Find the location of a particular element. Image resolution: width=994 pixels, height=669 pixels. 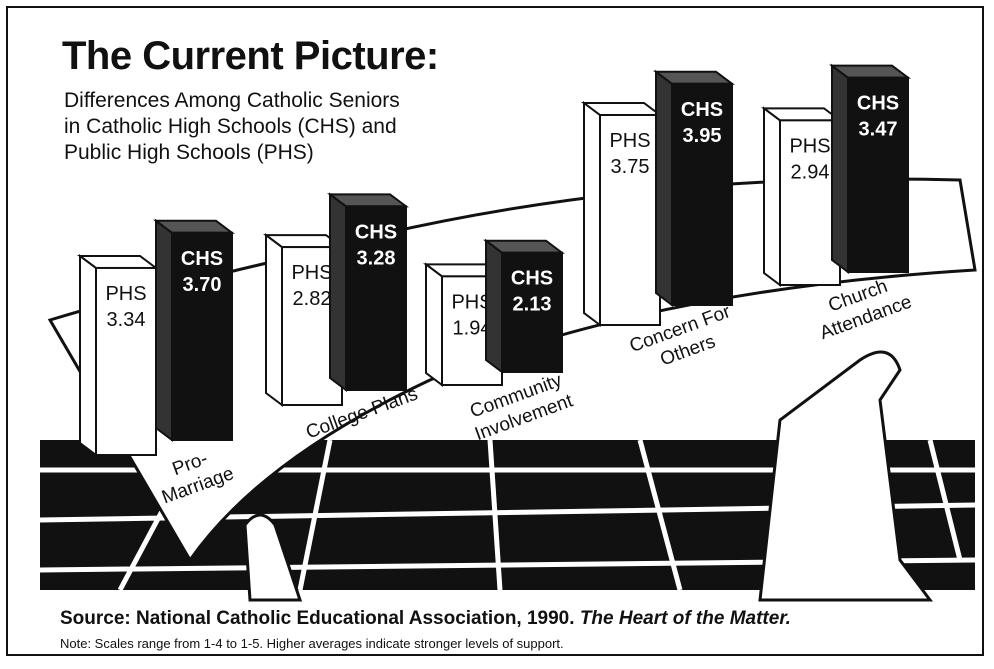

value-label: 2.94 is located at coordinates (810, 172).